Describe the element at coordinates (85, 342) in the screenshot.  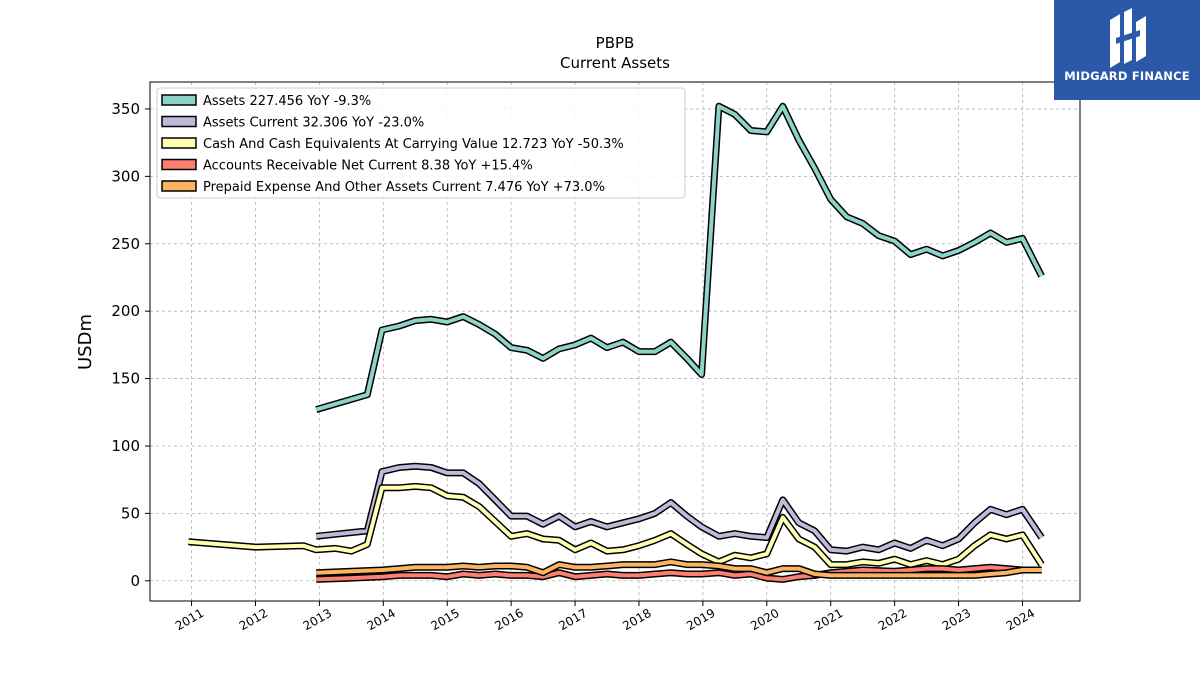
I see `y-axis-label: USDm` at that location.